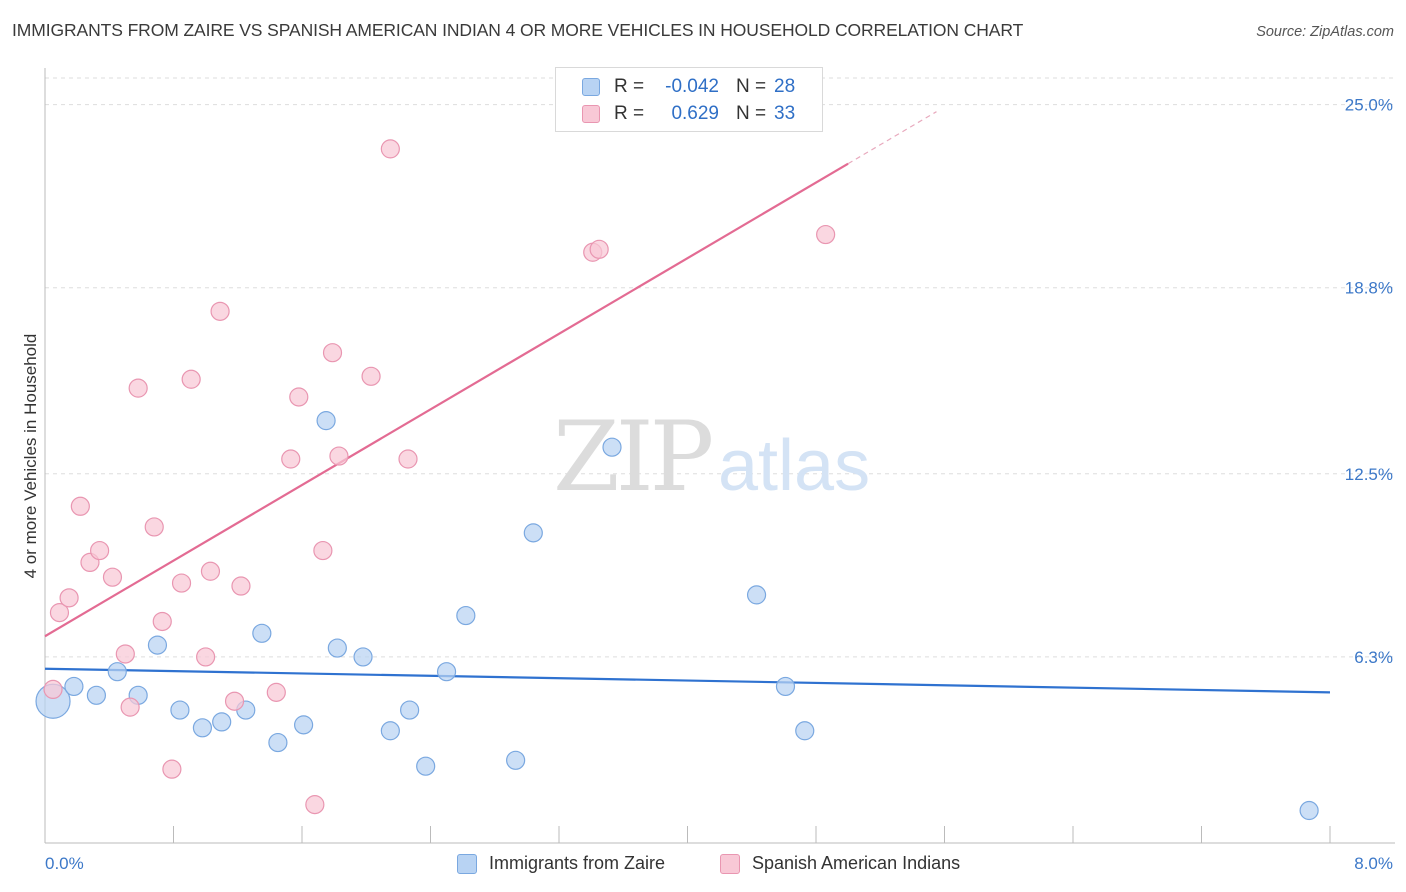  I want to click on legend-n-value: 33, so click(785, 113).